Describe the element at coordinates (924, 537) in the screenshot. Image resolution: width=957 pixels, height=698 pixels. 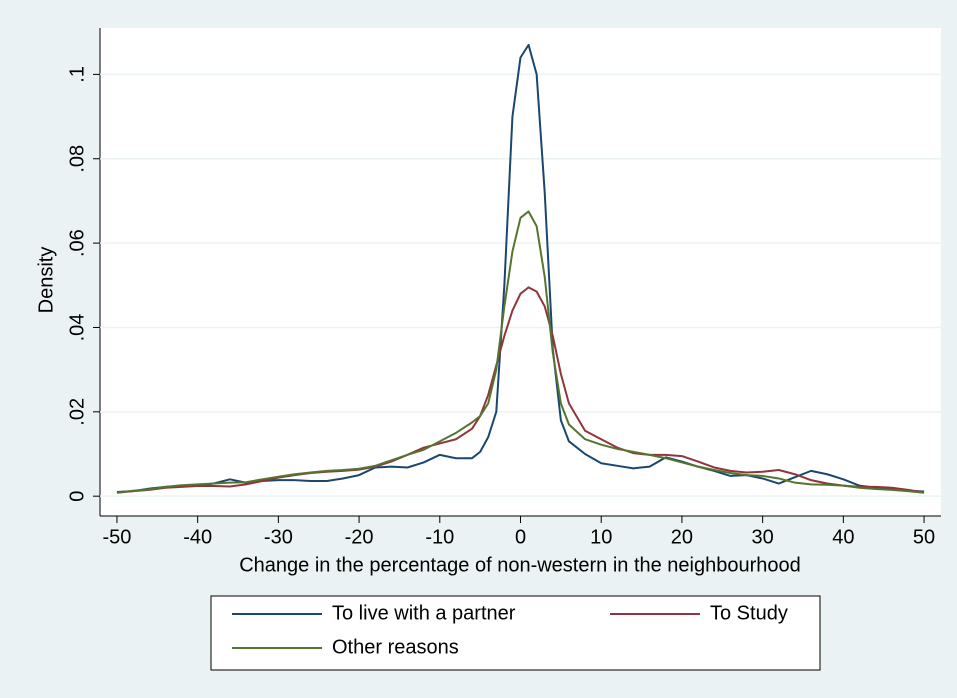
I see `x-tick-label: 50` at that location.